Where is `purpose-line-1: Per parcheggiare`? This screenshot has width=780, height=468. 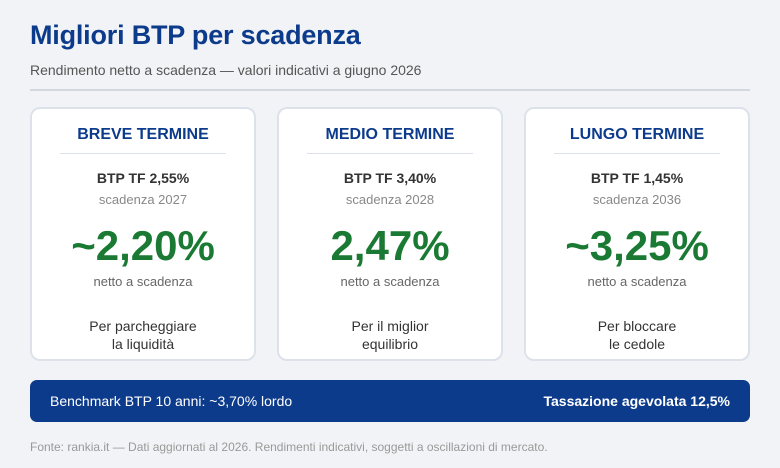 purpose-line-1: Per parcheggiare is located at coordinates (143, 326).